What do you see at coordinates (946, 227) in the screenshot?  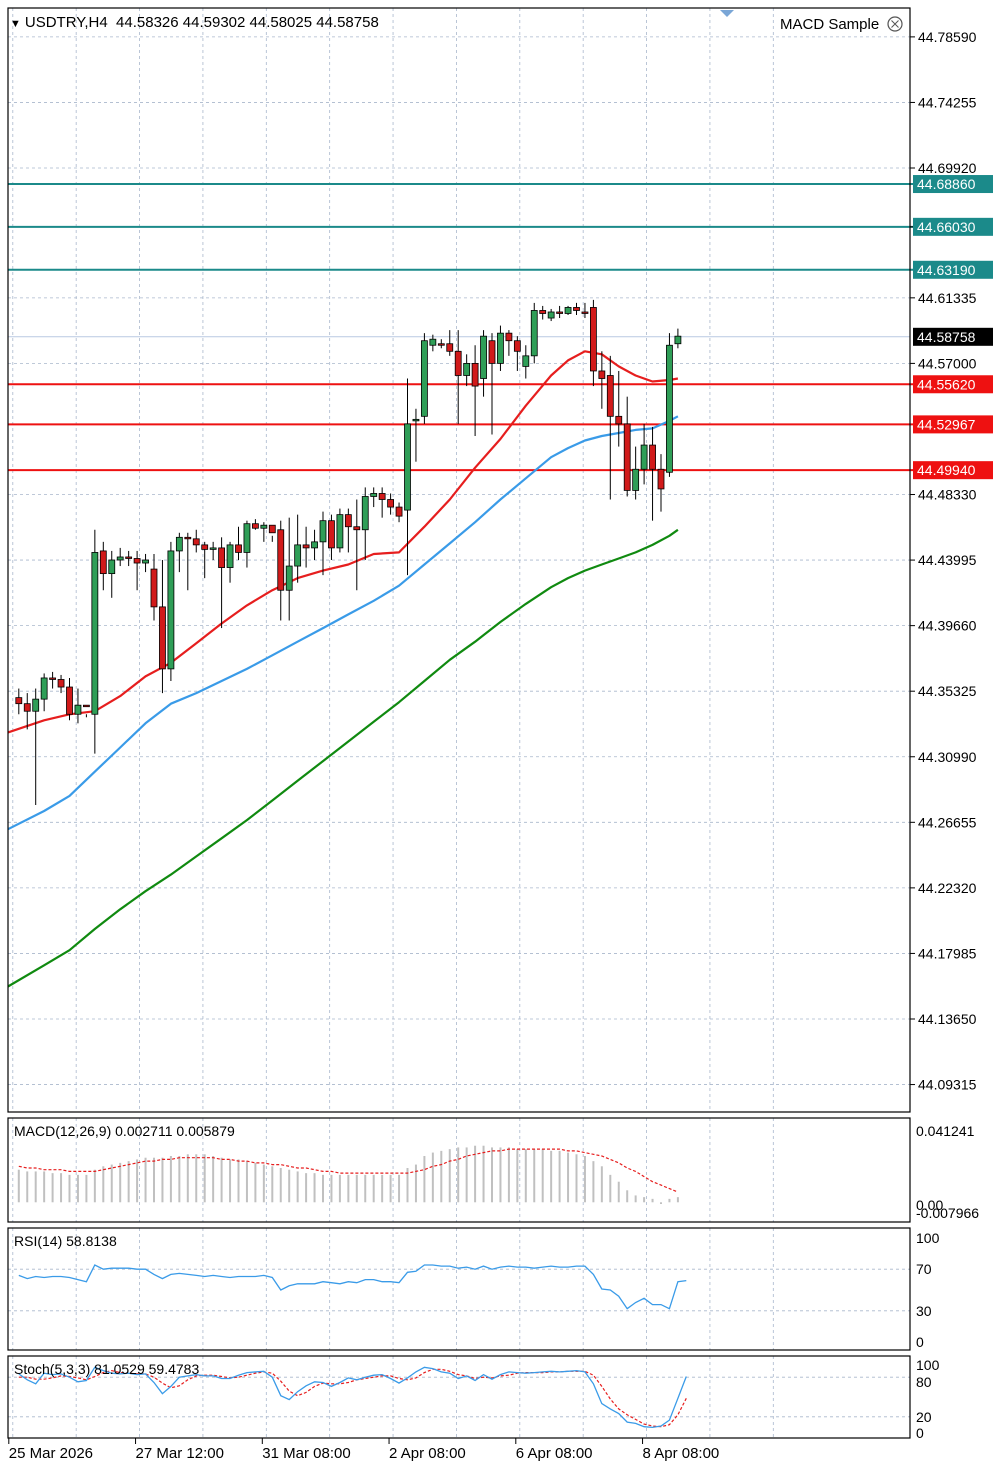 I see `level-label: 44.66030` at bounding box center [946, 227].